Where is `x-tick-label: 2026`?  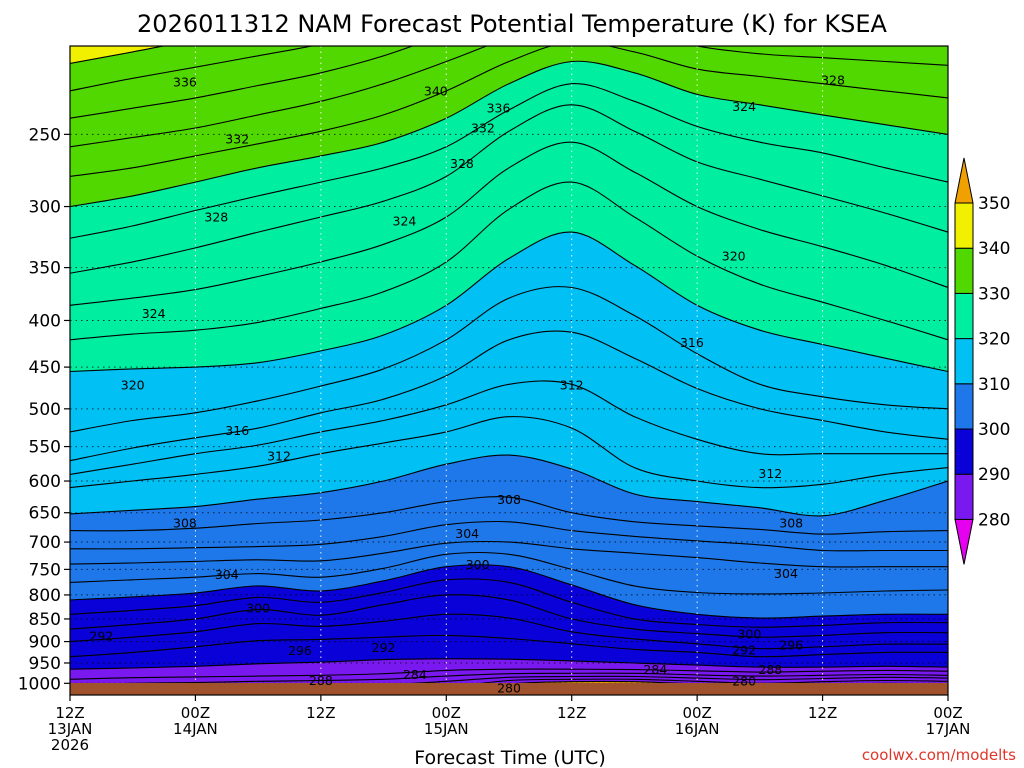
x-tick-label: 2026 is located at coordinates (70, 745).